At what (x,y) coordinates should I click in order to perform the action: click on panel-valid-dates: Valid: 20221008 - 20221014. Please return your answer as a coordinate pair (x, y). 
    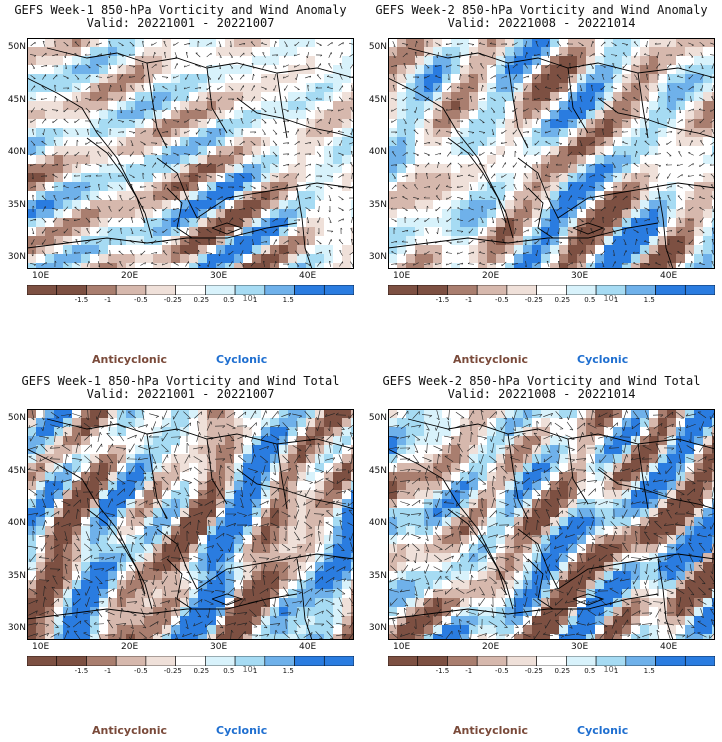
    Looking at the image, I should click on (541, 23).